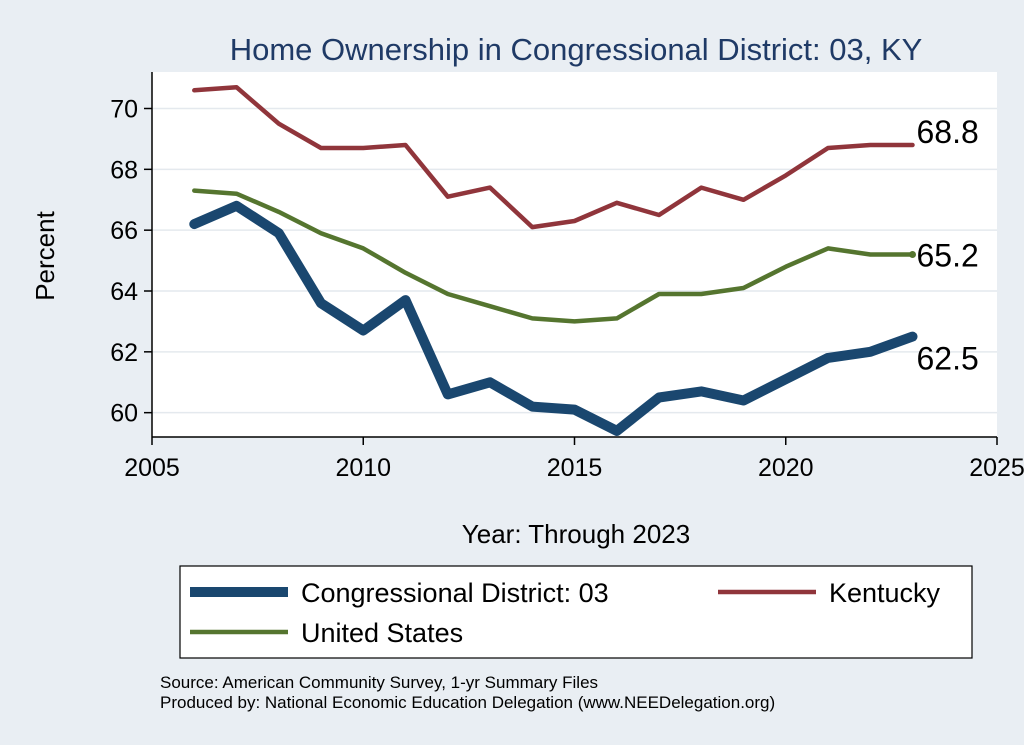 The image size is (1024, 745). I want to click on x-axis-ticks: 2005 2010 2015 2020 2025, so click(574, 459).